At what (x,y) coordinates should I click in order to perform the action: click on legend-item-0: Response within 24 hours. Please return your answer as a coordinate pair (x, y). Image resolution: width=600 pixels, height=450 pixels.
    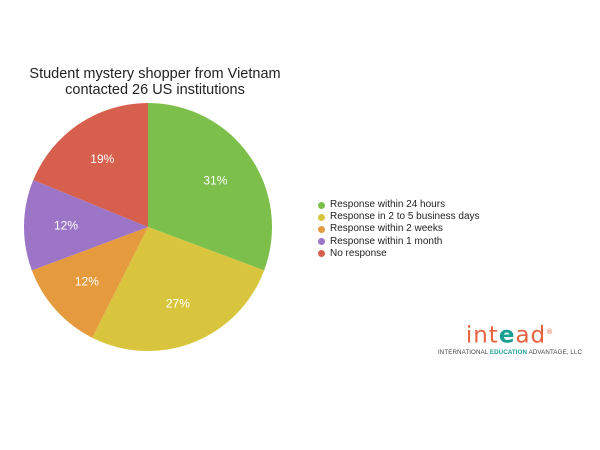
    Looking at the image, I should click on (399, 205).